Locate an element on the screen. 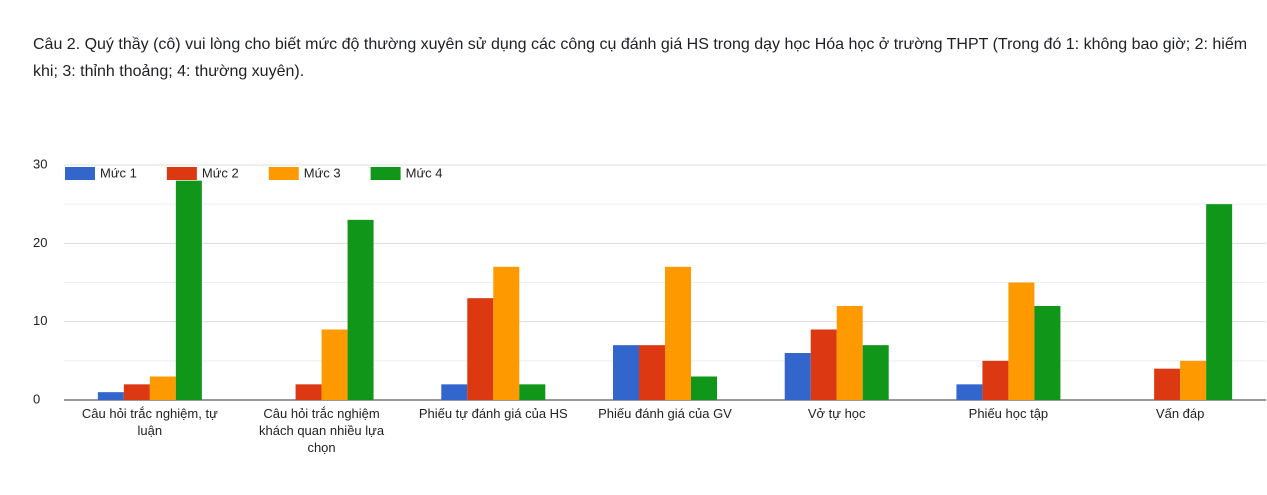 This screenshot has height=495, width=1267. x-tick-label: Vở tự học is located at coordinates (836, 413).